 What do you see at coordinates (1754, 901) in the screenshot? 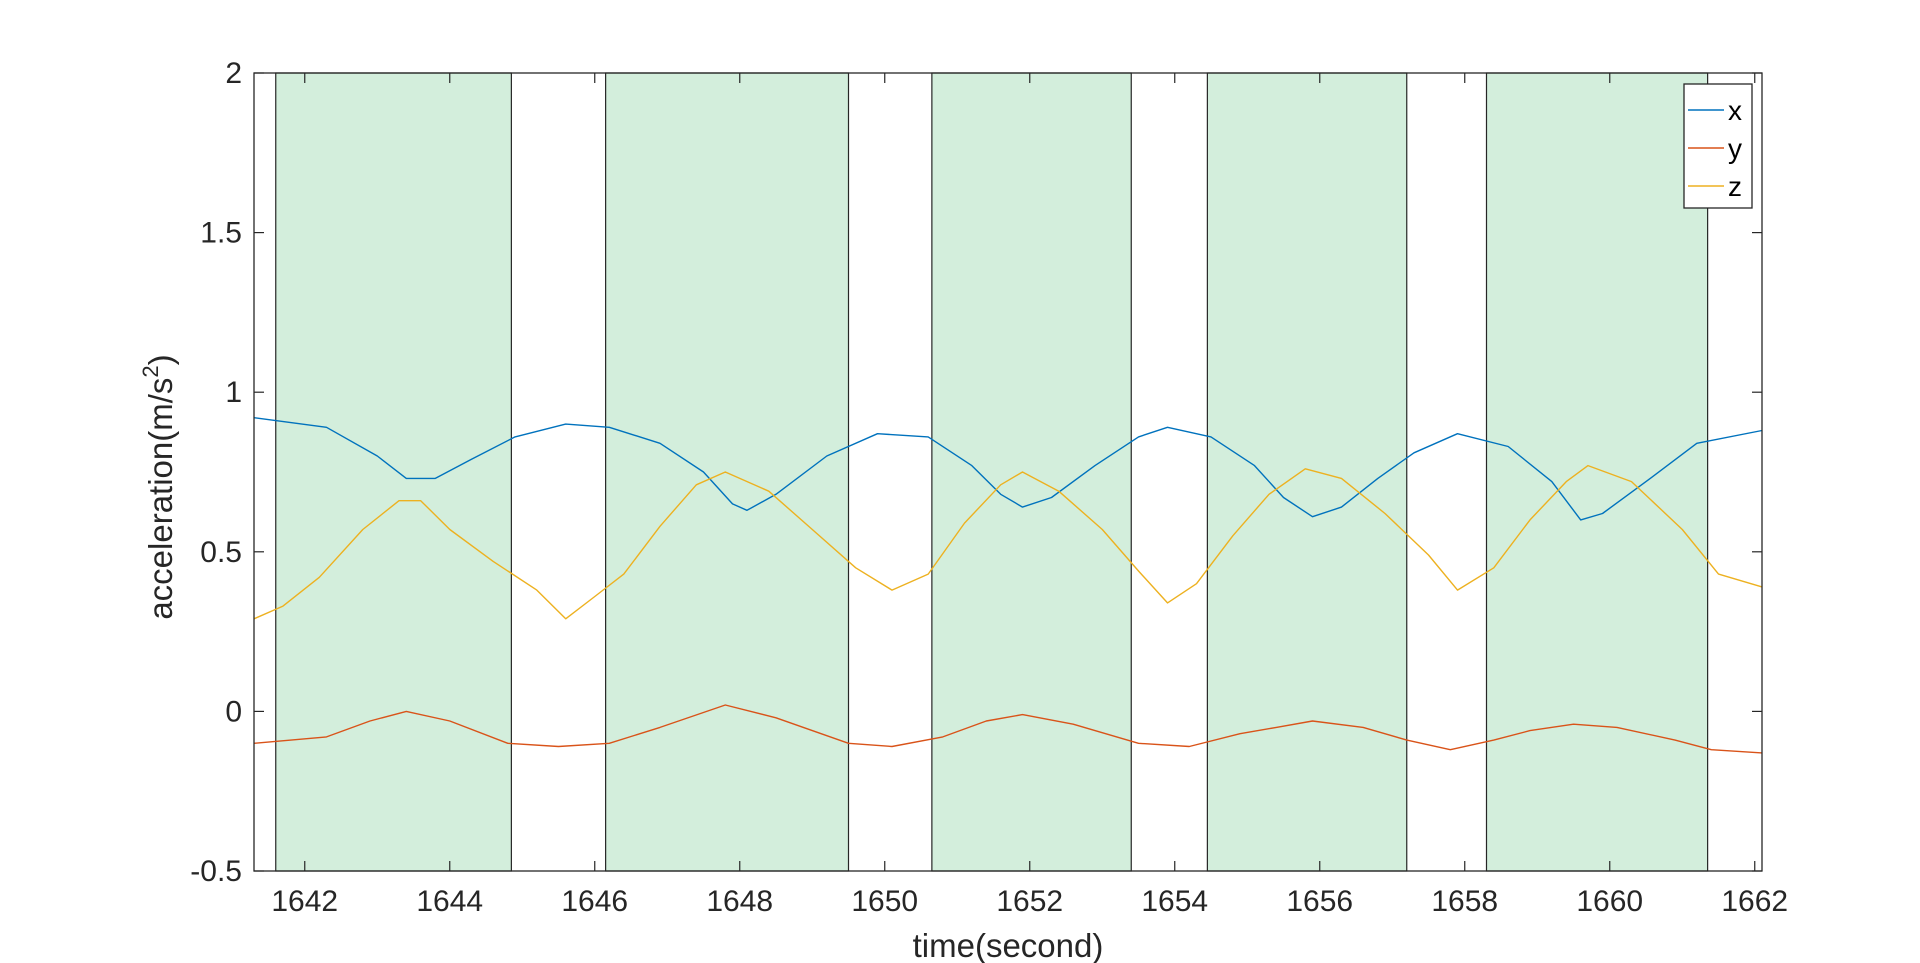
I see `x-tick-label: 1662` at bounding box center [1754, 901].